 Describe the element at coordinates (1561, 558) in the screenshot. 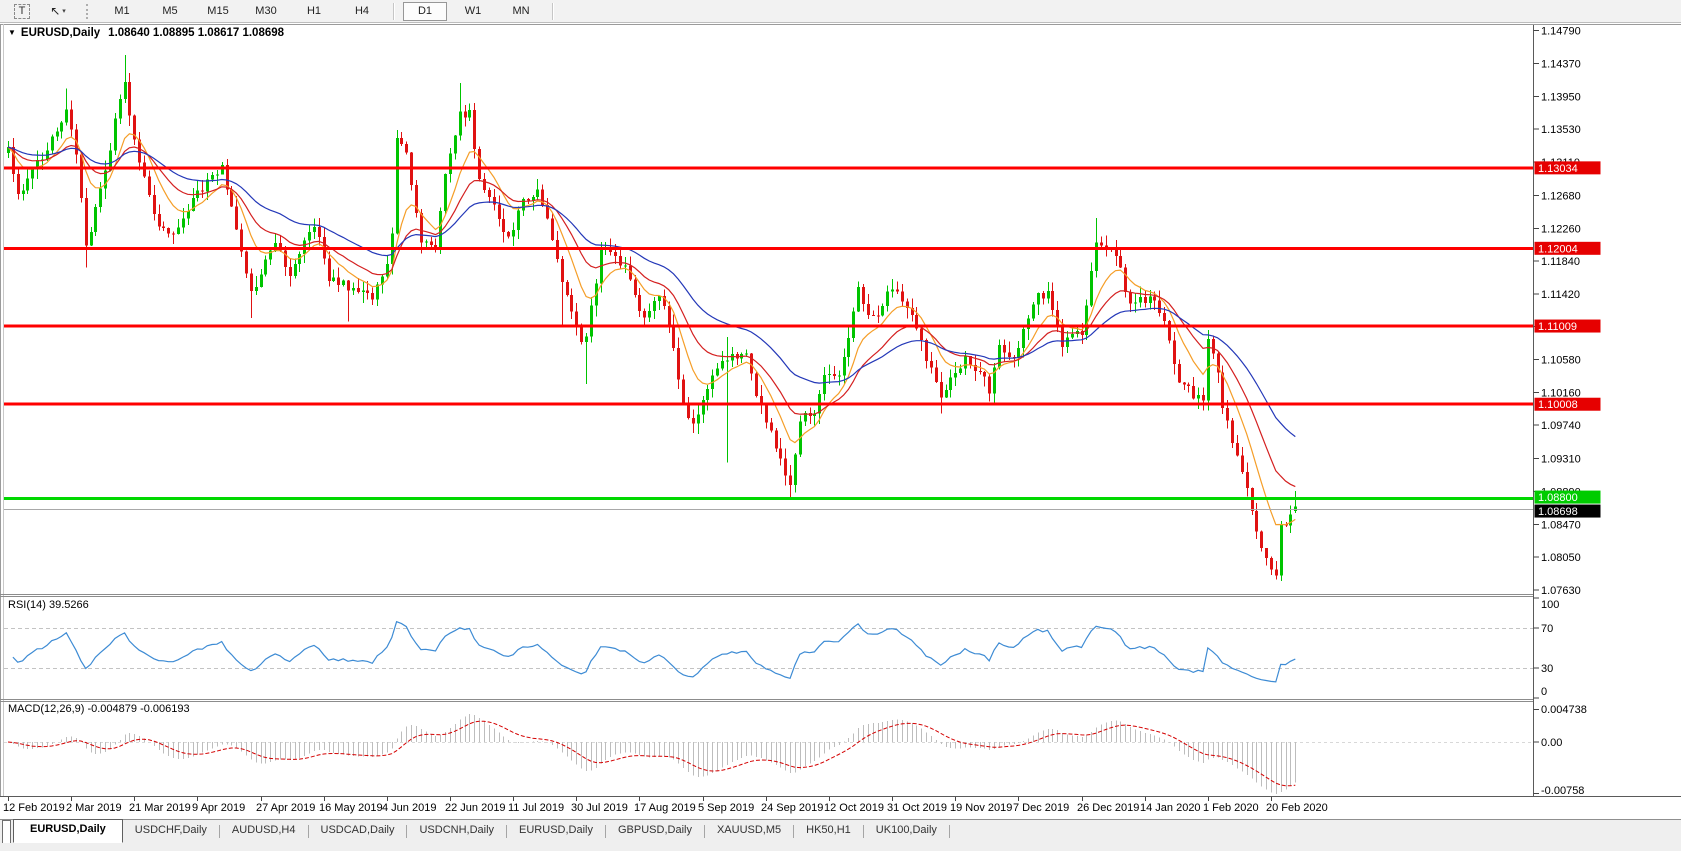

I see `price-tick-label: 1.08050` at that location.